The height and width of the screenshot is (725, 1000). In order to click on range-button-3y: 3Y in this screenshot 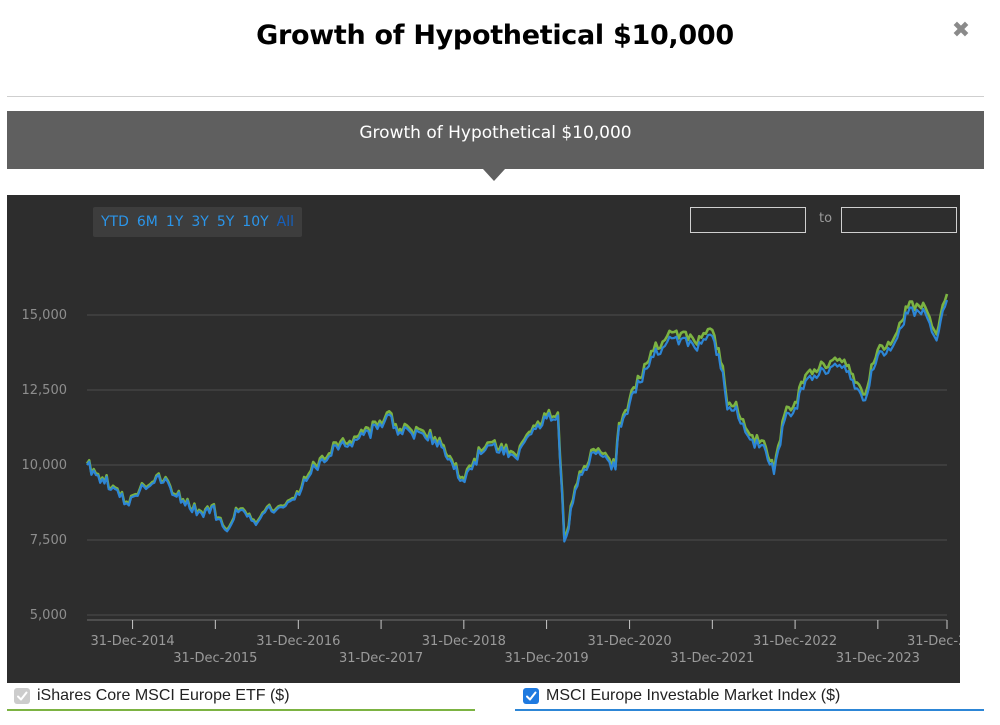, I will do `click(200, 222)`.